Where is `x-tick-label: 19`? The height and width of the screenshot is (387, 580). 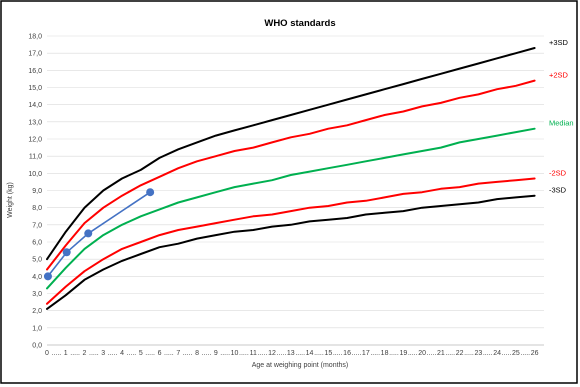 x-tick-label: 19 is located at coordinates (403, 353).